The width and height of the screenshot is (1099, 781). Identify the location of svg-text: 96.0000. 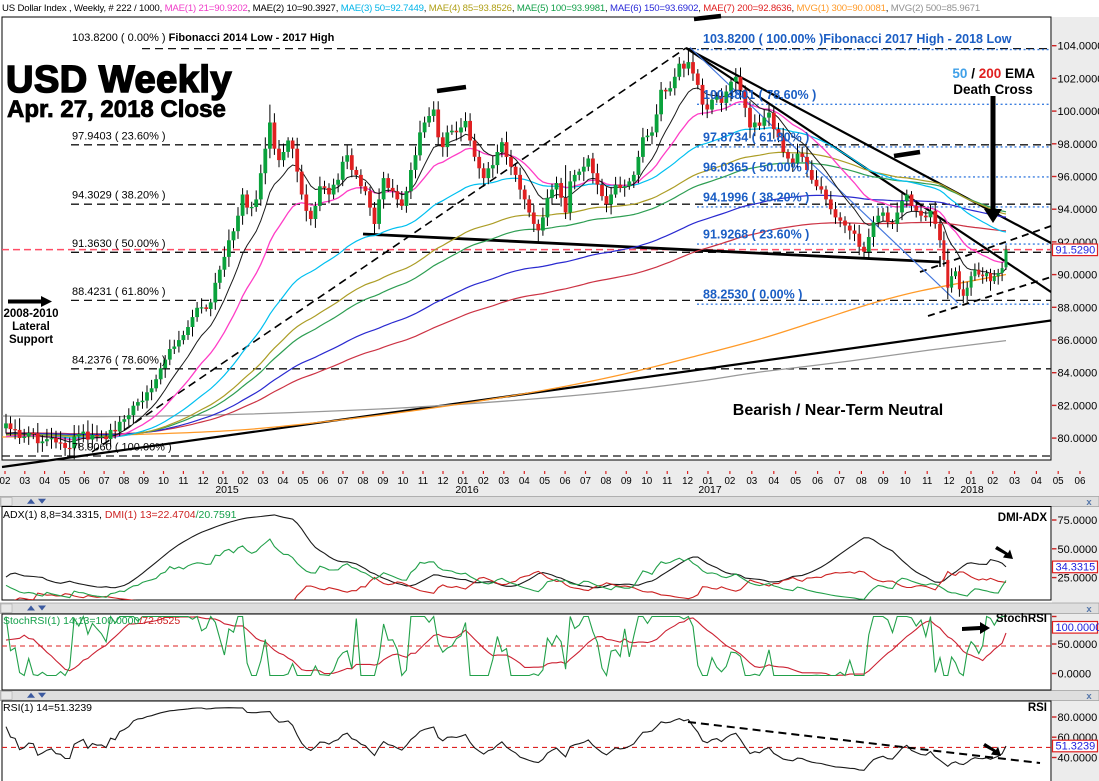
(1078, 178).